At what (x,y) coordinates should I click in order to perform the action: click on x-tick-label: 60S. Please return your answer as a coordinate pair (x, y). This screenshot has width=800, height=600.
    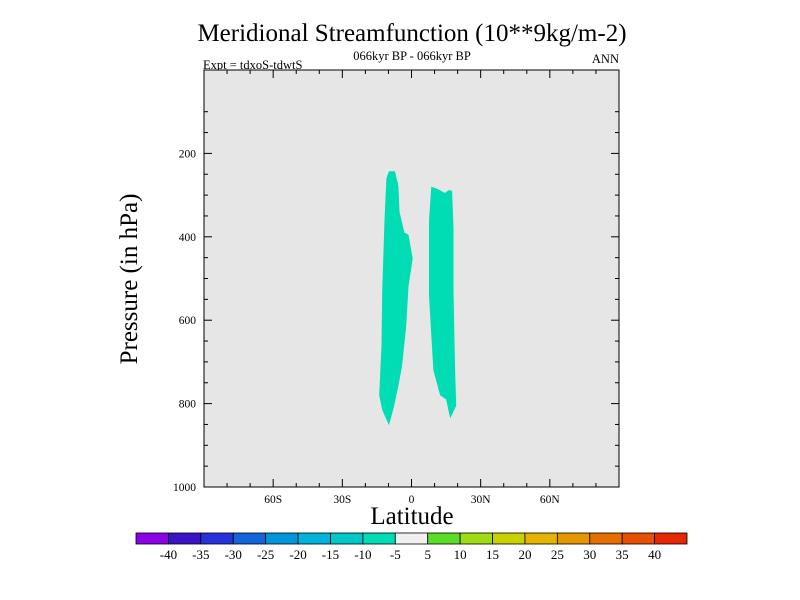
    Looking at the image, I should click on (273, 500).